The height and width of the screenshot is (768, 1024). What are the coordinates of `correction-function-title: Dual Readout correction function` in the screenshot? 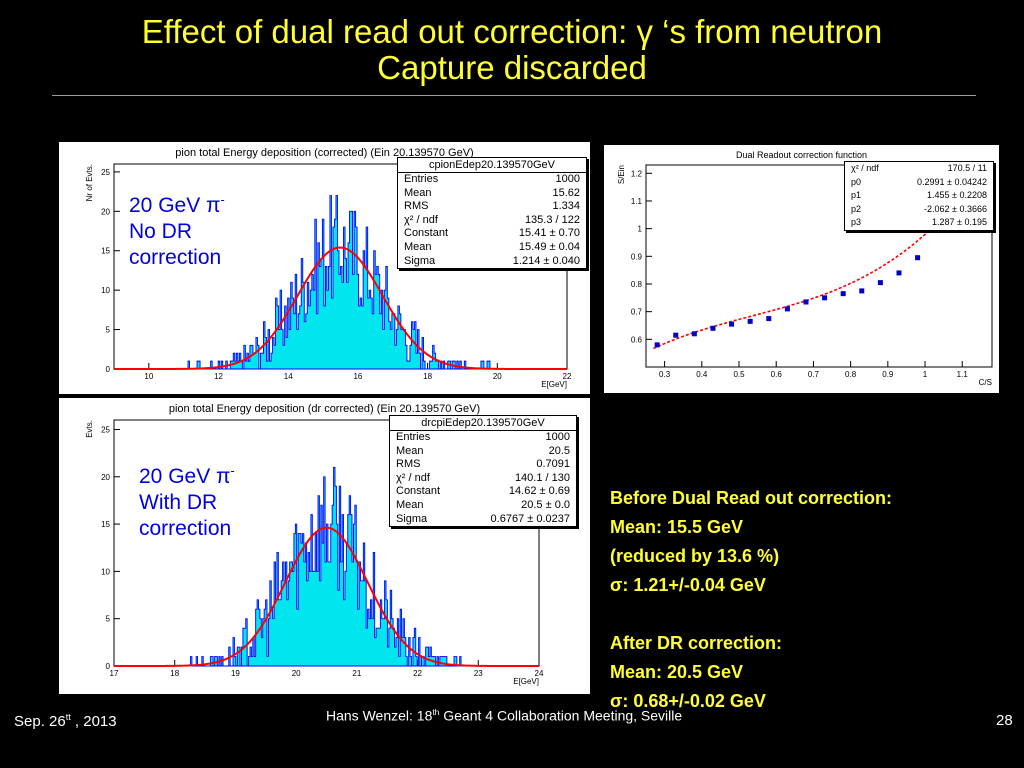 It's located at (801, 155).